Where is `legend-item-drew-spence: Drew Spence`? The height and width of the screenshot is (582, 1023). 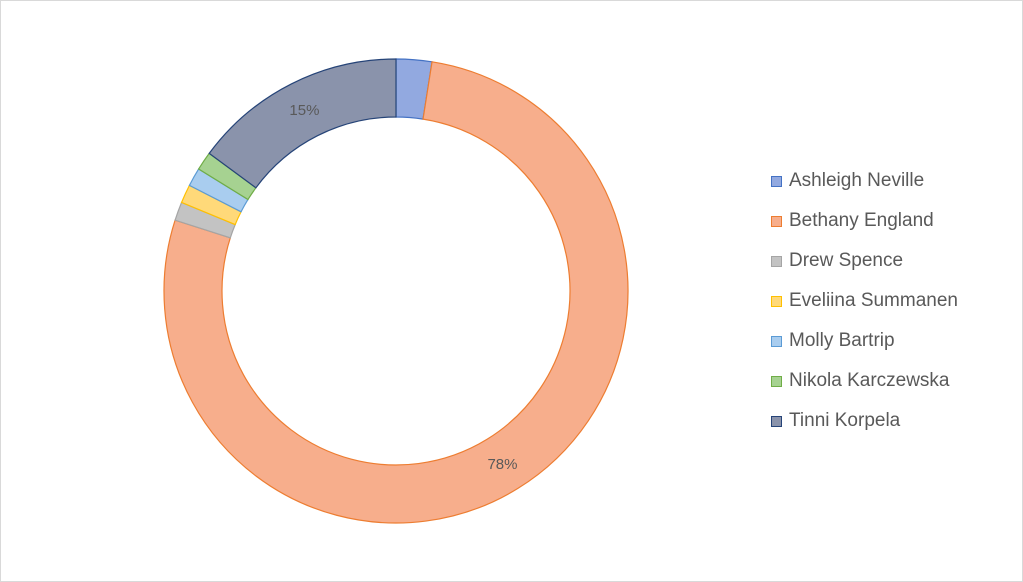 legend-item-drew-spence: Drew Spence is located at coordinates (864, 261).